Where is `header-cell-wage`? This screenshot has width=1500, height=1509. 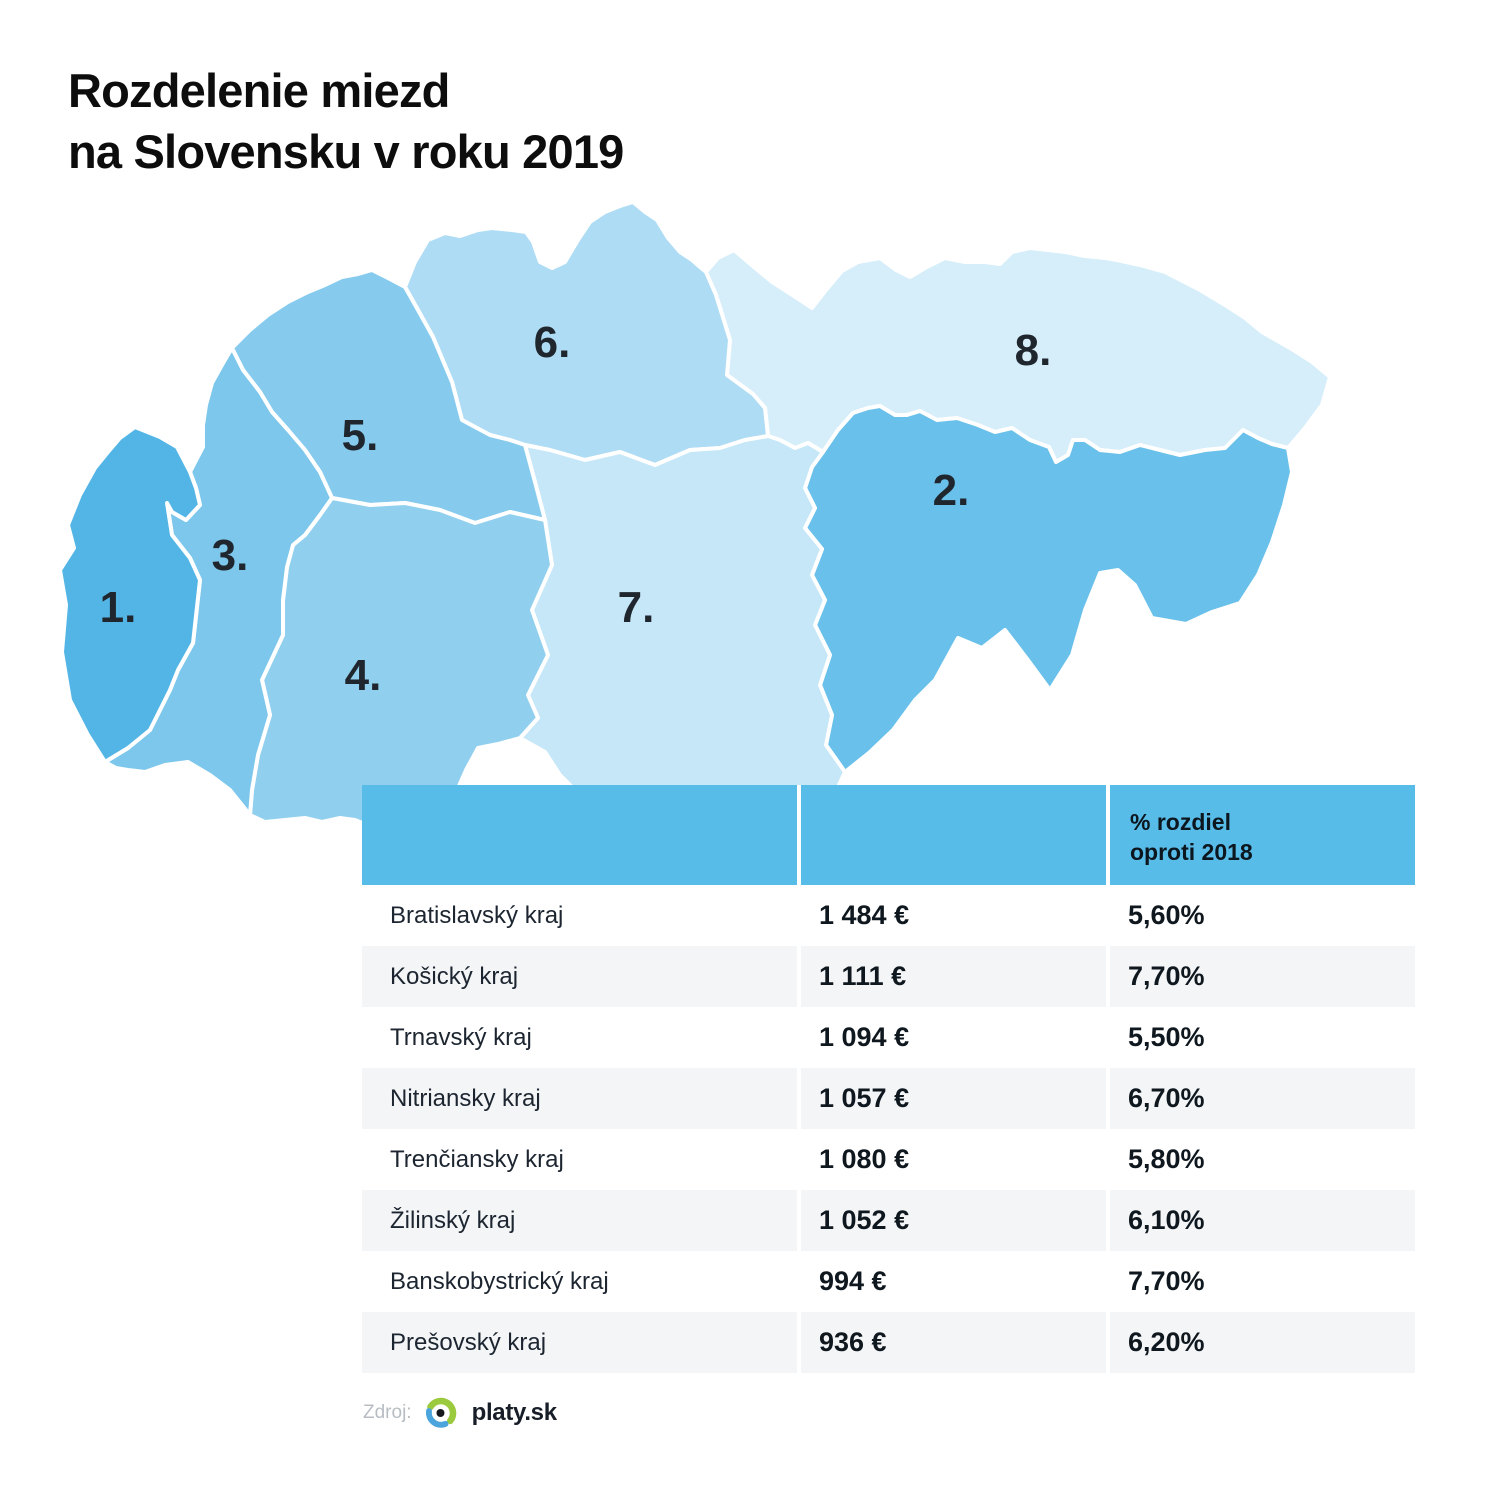
header-cell-wage is located at coordinates (953, 835).